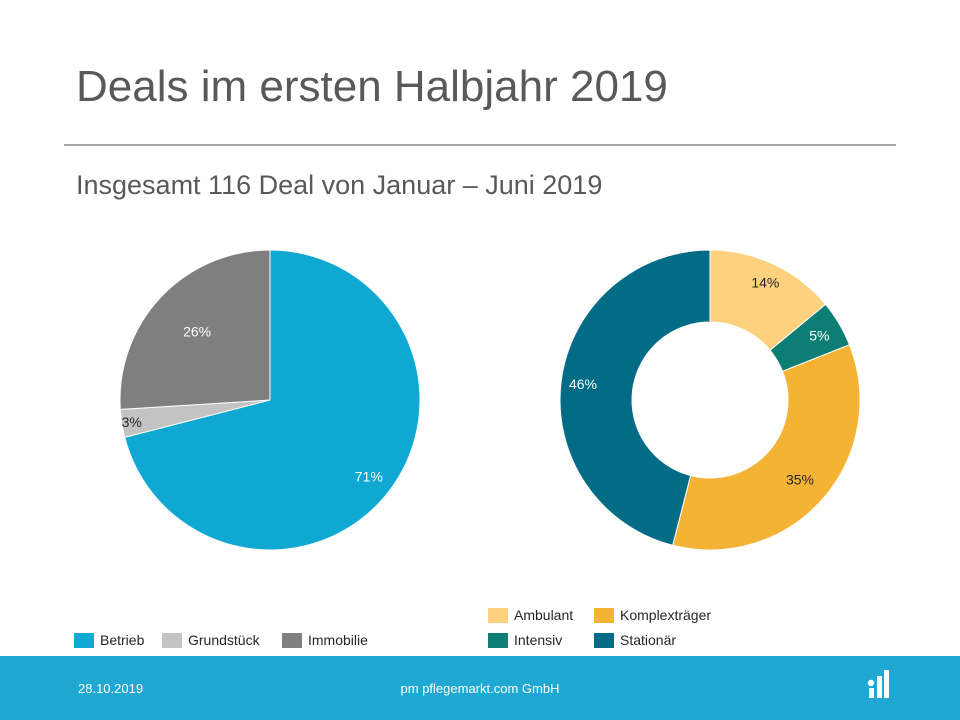 This screenshot has width=960, height=720. What do you see at coordinates (224, 640) in the screenshot?
I see `legend-label-grundstueck: Grundstück` at bounding box center [224, 640].